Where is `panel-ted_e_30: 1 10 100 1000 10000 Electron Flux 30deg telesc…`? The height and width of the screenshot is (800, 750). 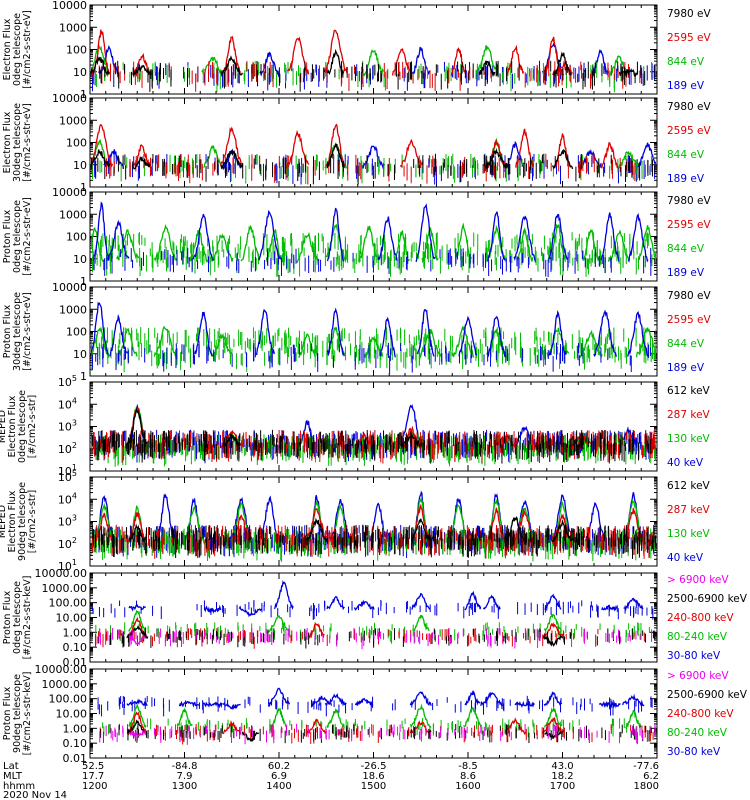 panel-ted_e_30: 1 10 100 1000 10000 Electron Flux 30deg telesc… is located at coordinates (357, 143).